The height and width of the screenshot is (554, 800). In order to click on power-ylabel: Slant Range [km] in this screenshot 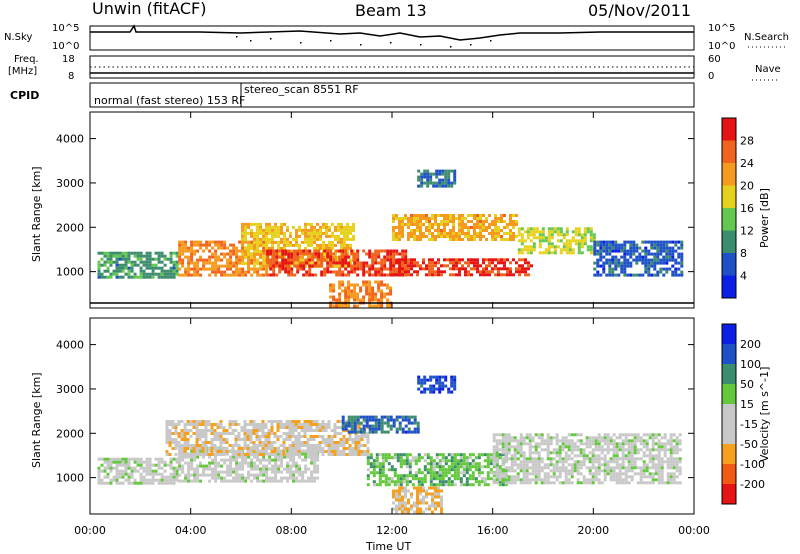, I will do `click(36, 214)`.